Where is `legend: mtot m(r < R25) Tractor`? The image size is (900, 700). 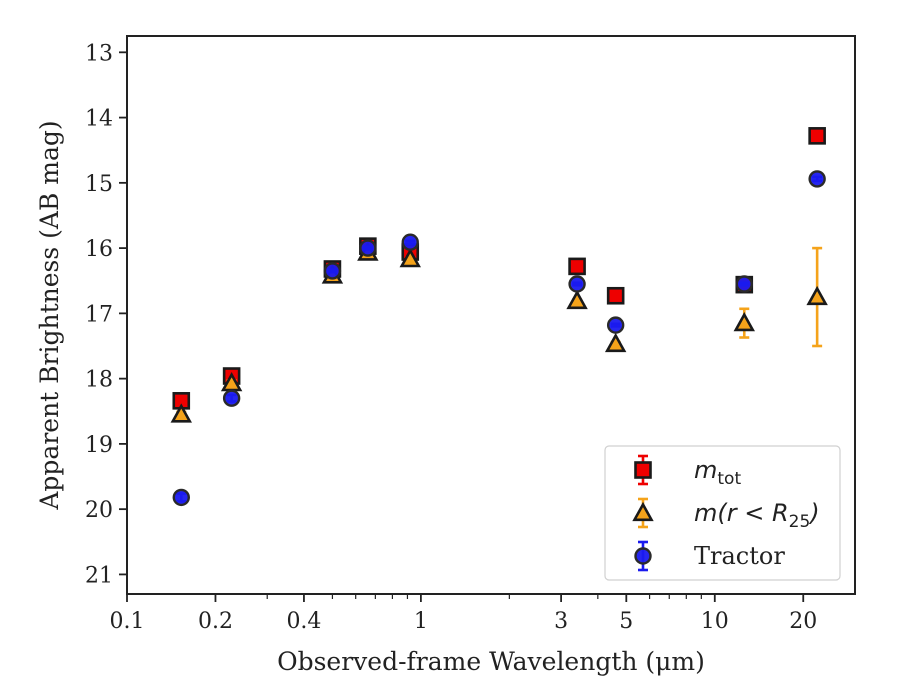
legend: mtot m(r < R25) Tractor is located at coordinates (722, 513).